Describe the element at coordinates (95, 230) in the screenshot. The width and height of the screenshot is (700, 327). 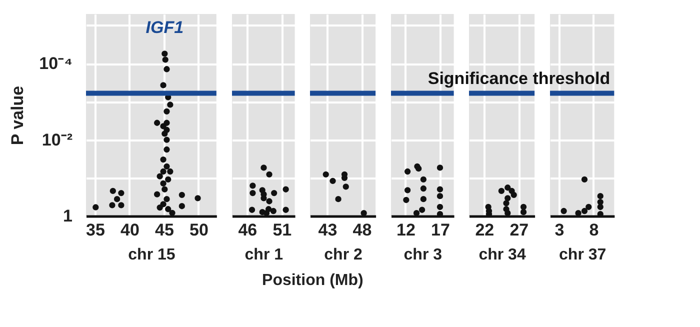
I see `x-tick-label: 35` at that location.